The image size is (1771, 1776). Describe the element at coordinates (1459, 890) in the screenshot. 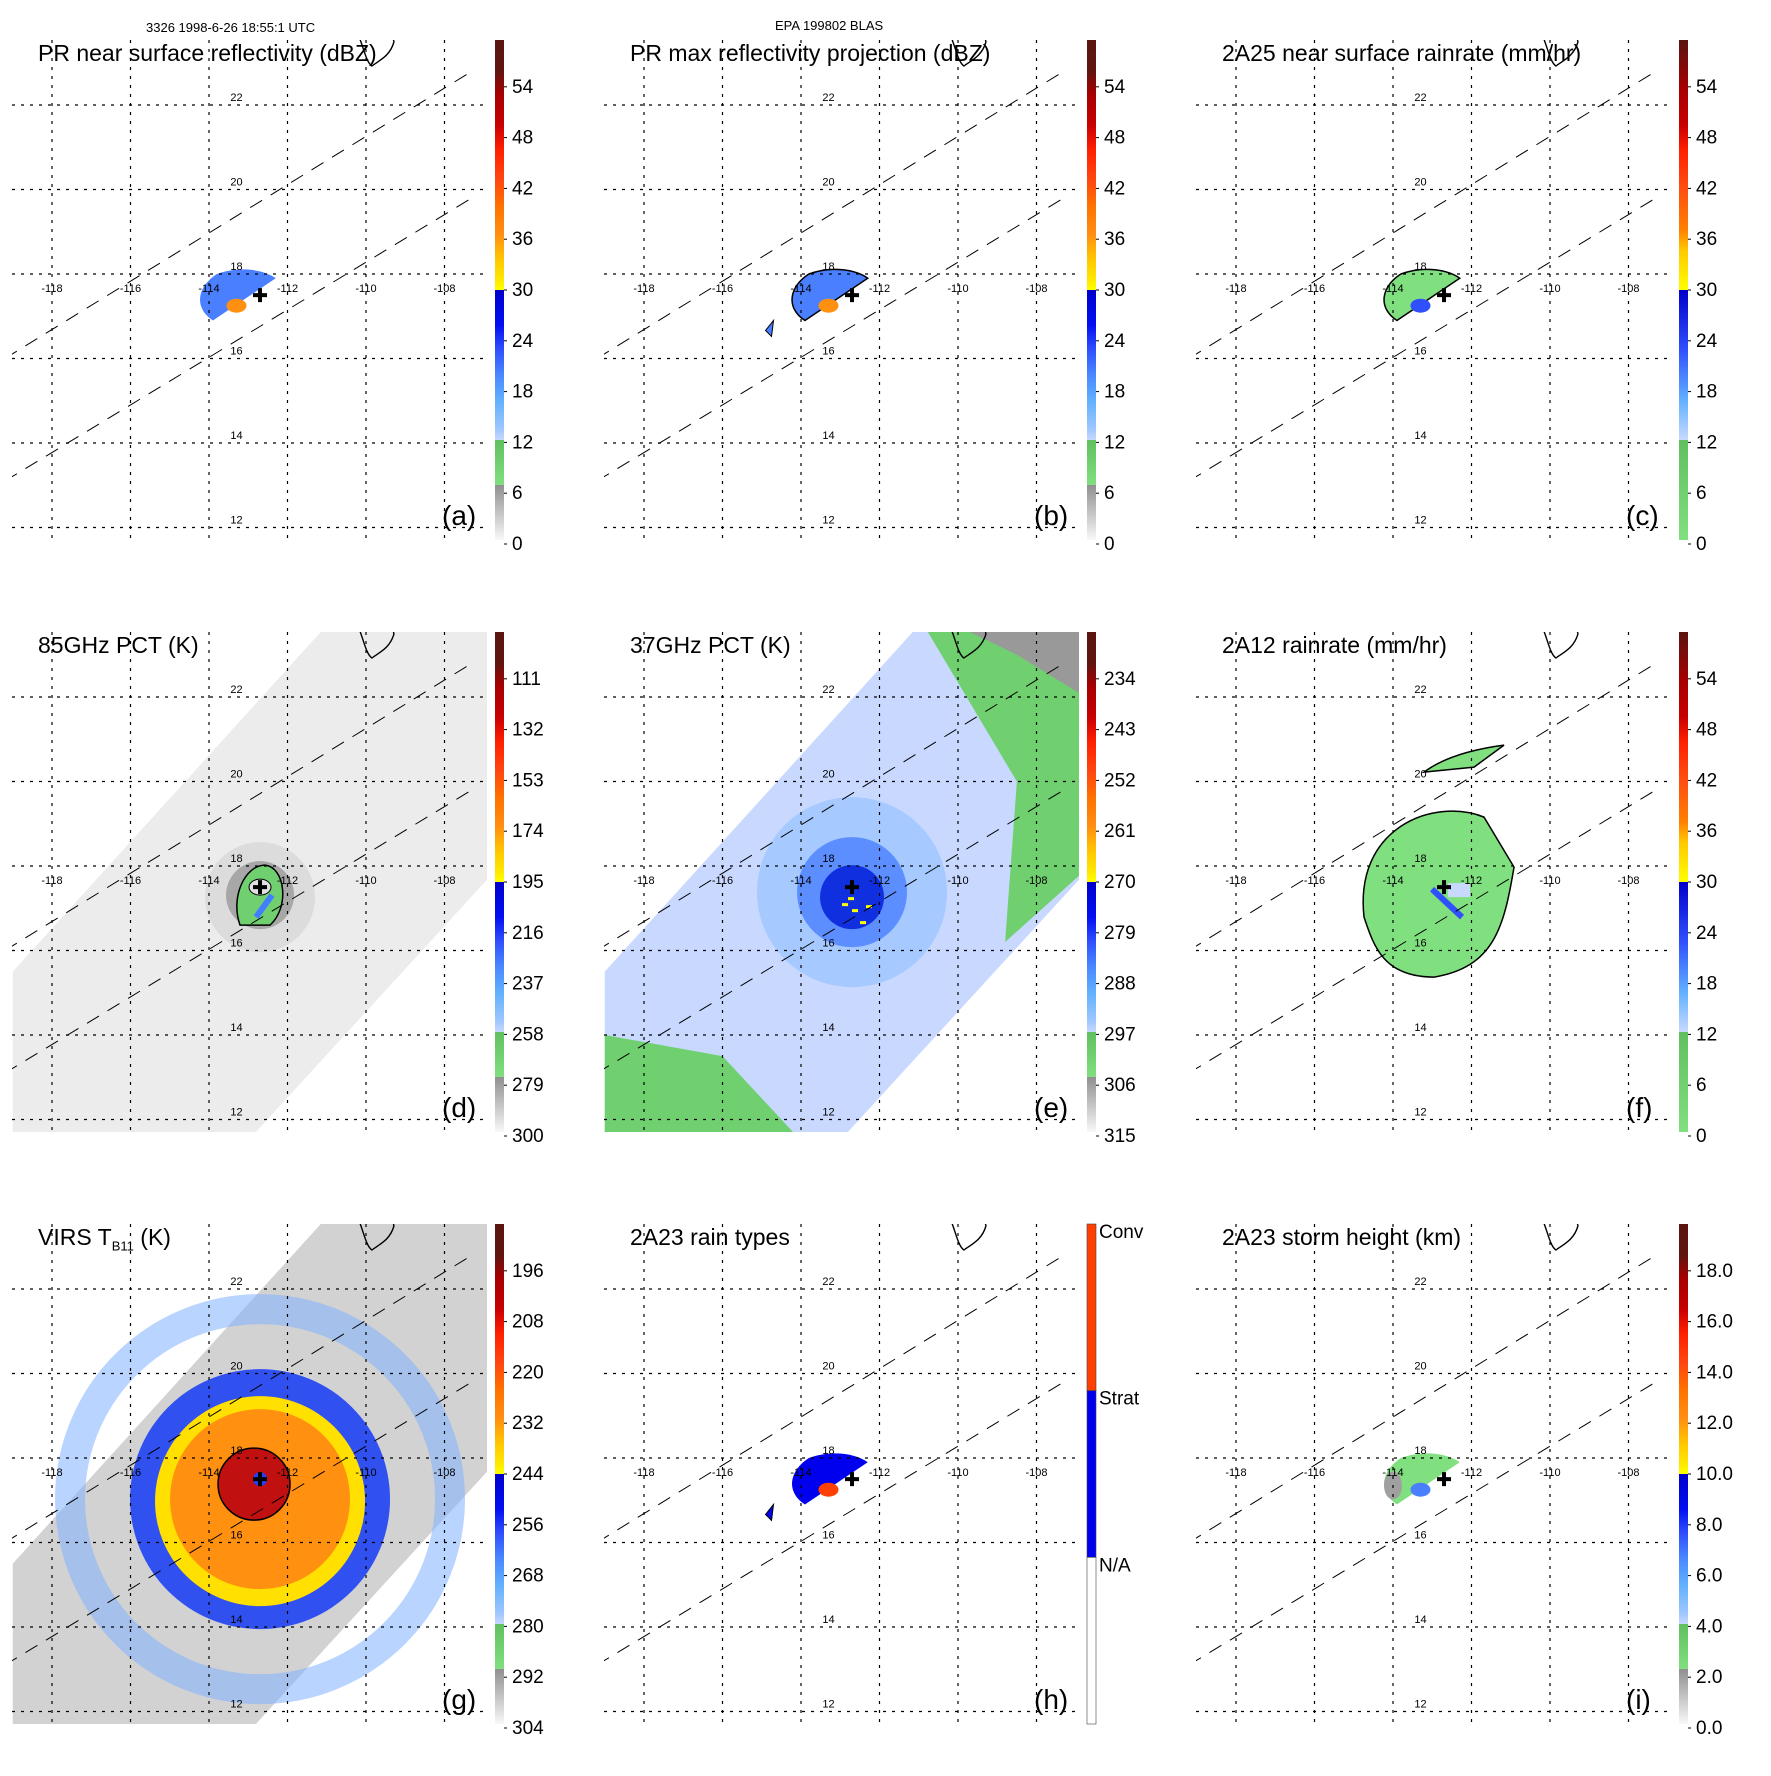

I see `moderate-rain` at that location.